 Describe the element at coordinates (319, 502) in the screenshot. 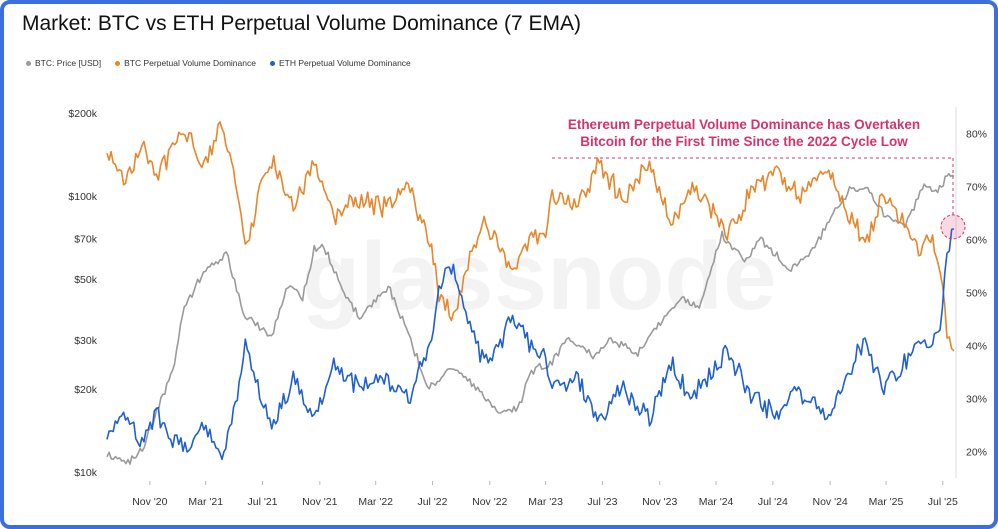

I see `x-tick-label: Nov '21` at that location.